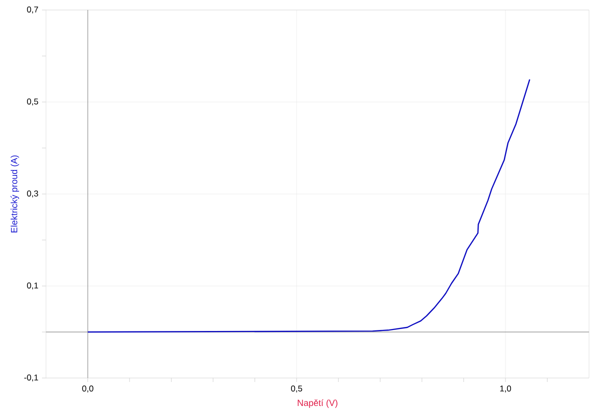 The image size is (600, 409). What do you see at coordinates (15, 193) in the screenshot?
I see `y-axis-title: Elektrický proud (A)` at bounding box center [15, 193].